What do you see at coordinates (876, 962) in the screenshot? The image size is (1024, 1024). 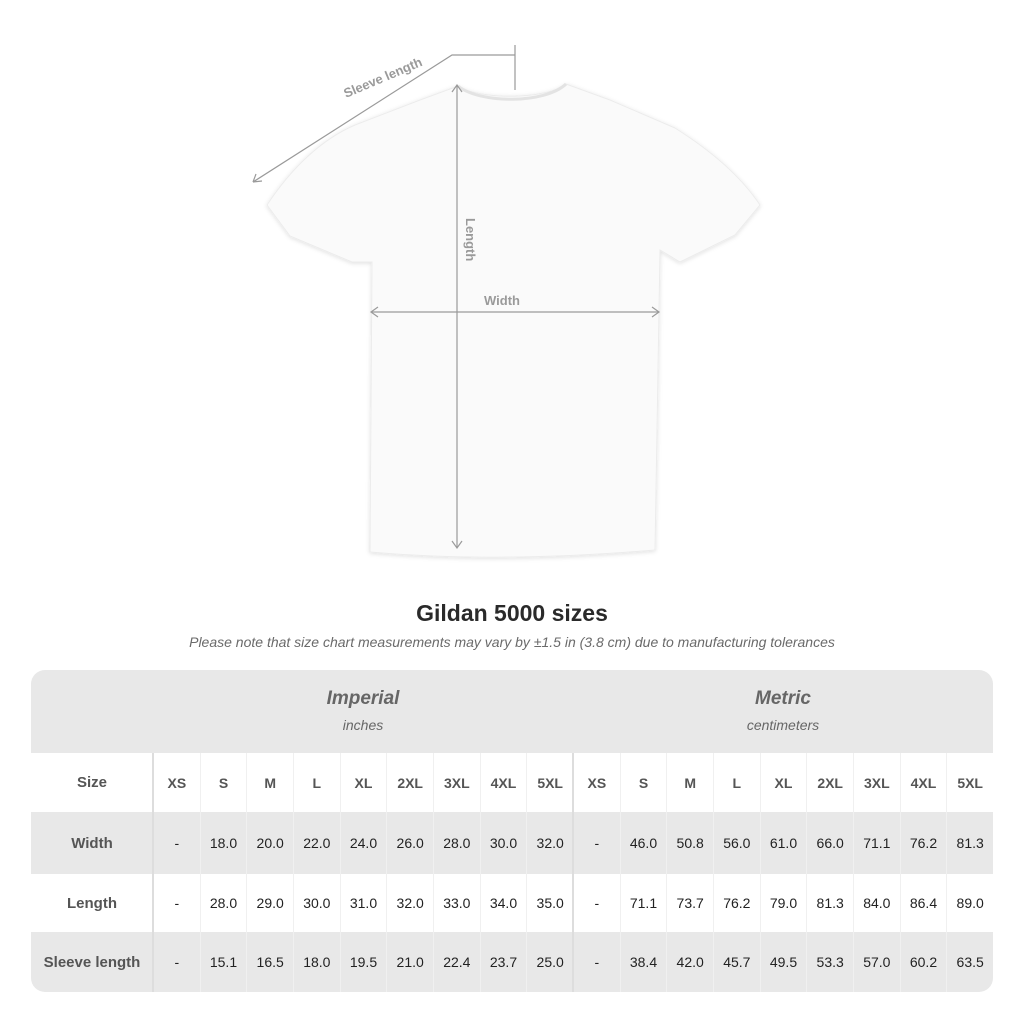 I see `metric-value: 57.0` at bounding box center [876, 962].